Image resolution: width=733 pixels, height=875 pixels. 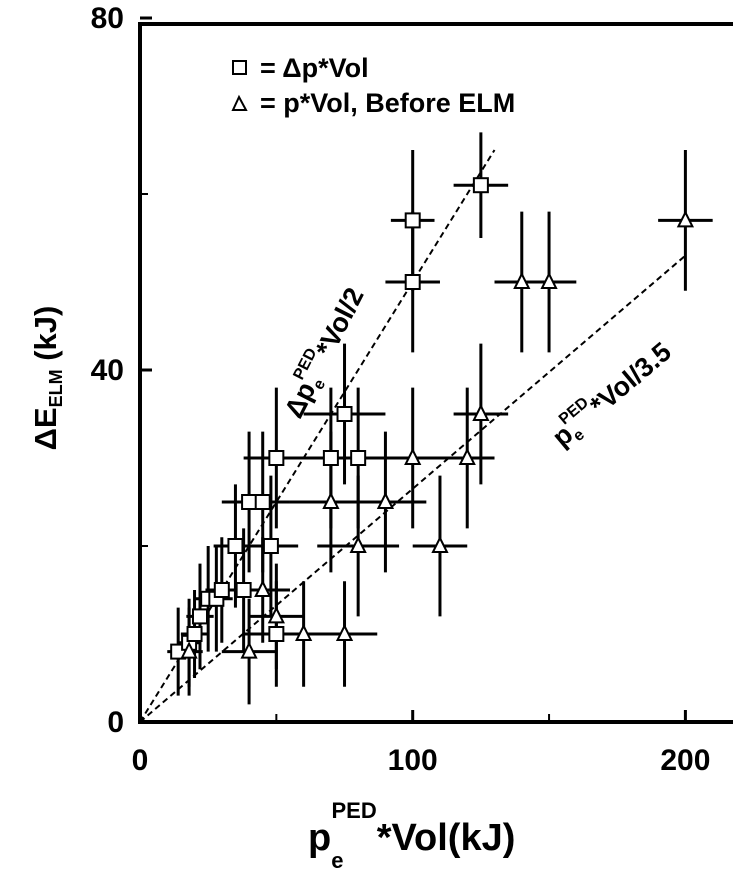 I want to click on legend-triangle-text: = p*Vol, Before ELM, so click(x=387, y=103).